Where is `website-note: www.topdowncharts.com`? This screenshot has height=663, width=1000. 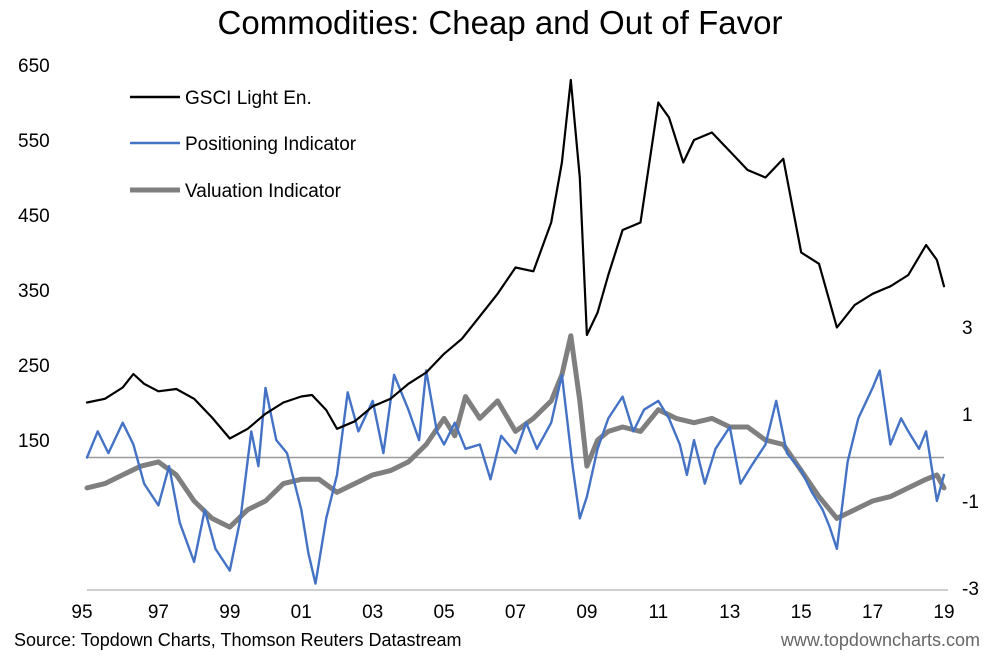 website-note: www.topdowncharts.com is located at coordinates (880, 640).